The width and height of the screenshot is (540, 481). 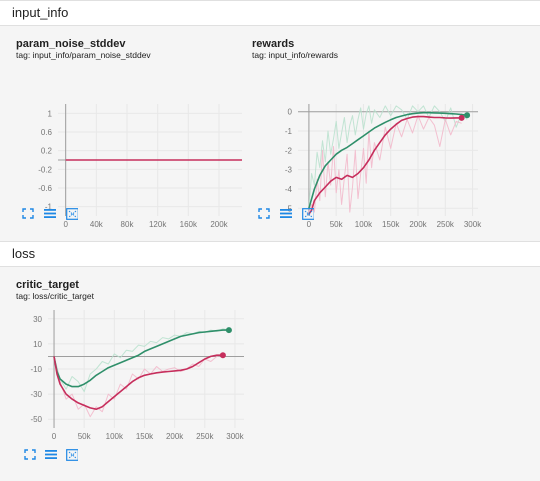 What do you see at coordinates (37, 319) in the screenshot?
I see `y-tick-label: 30` at bounding box center [37, 319].